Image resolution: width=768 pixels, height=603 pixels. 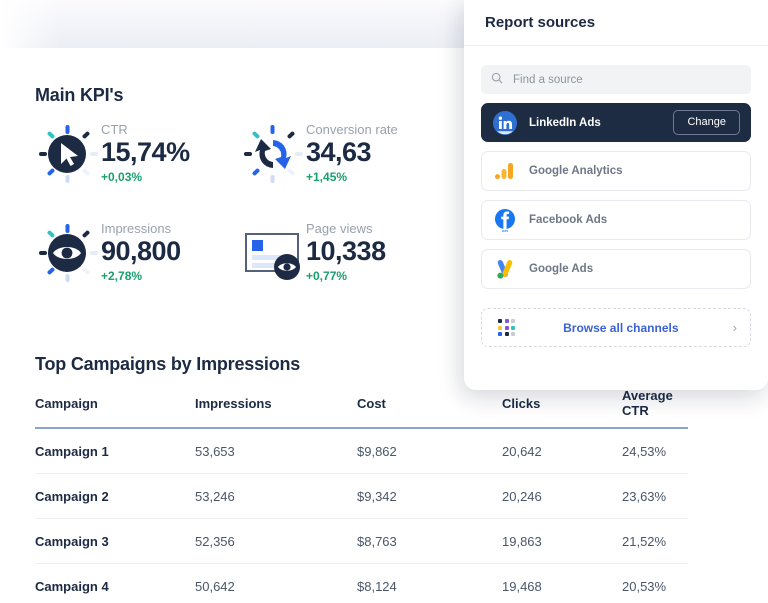 What do you see at coordinates (621, 327) in the screenshot?
I see `browse-all-channels-label: Browse all channels` at bounding box center [621, 327].